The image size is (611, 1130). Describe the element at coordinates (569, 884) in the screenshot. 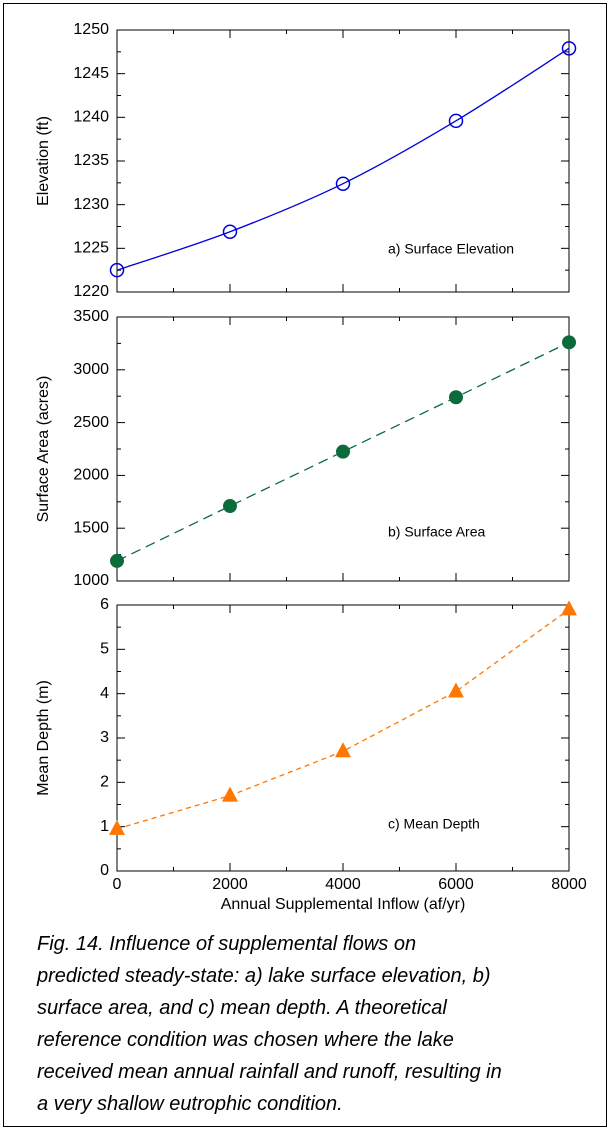

I see `x-tick-label: 8000` at that location.